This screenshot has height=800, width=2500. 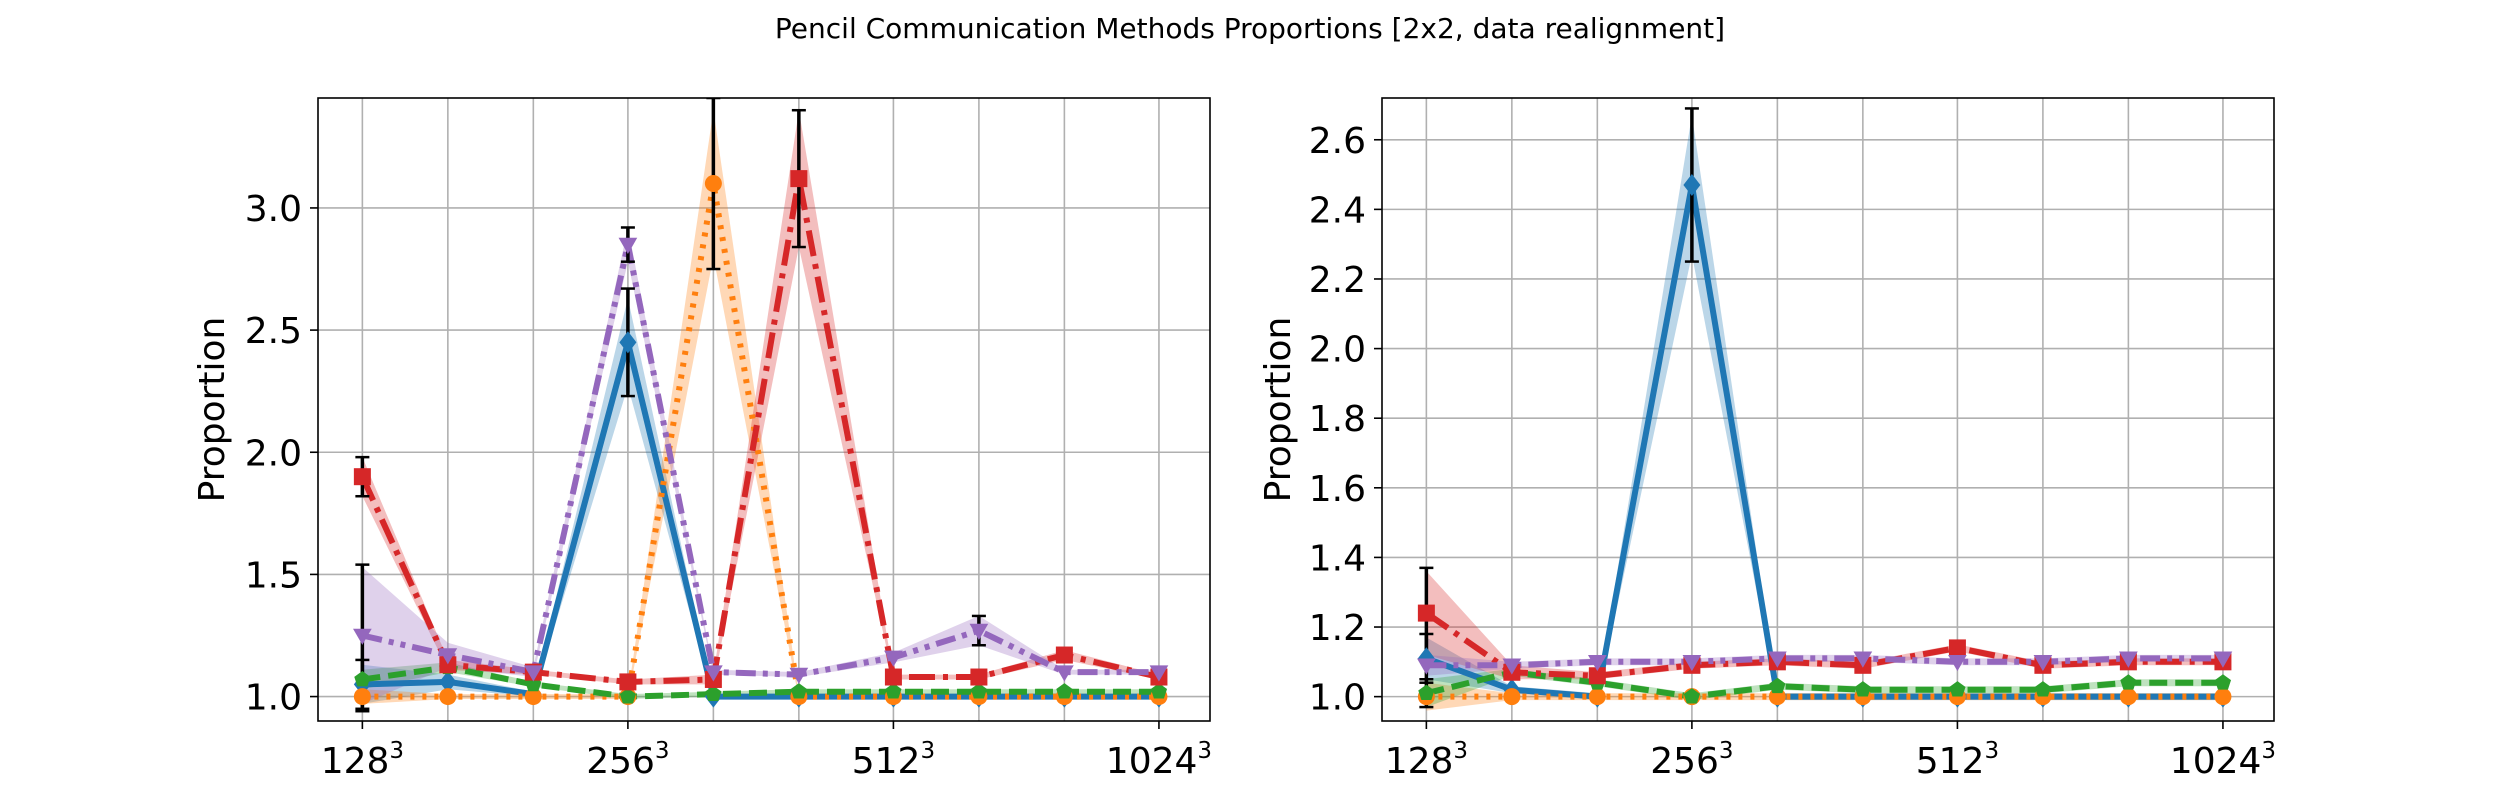 I want to click on y-tick-label: 1.8, so click(x=1337, y=419).